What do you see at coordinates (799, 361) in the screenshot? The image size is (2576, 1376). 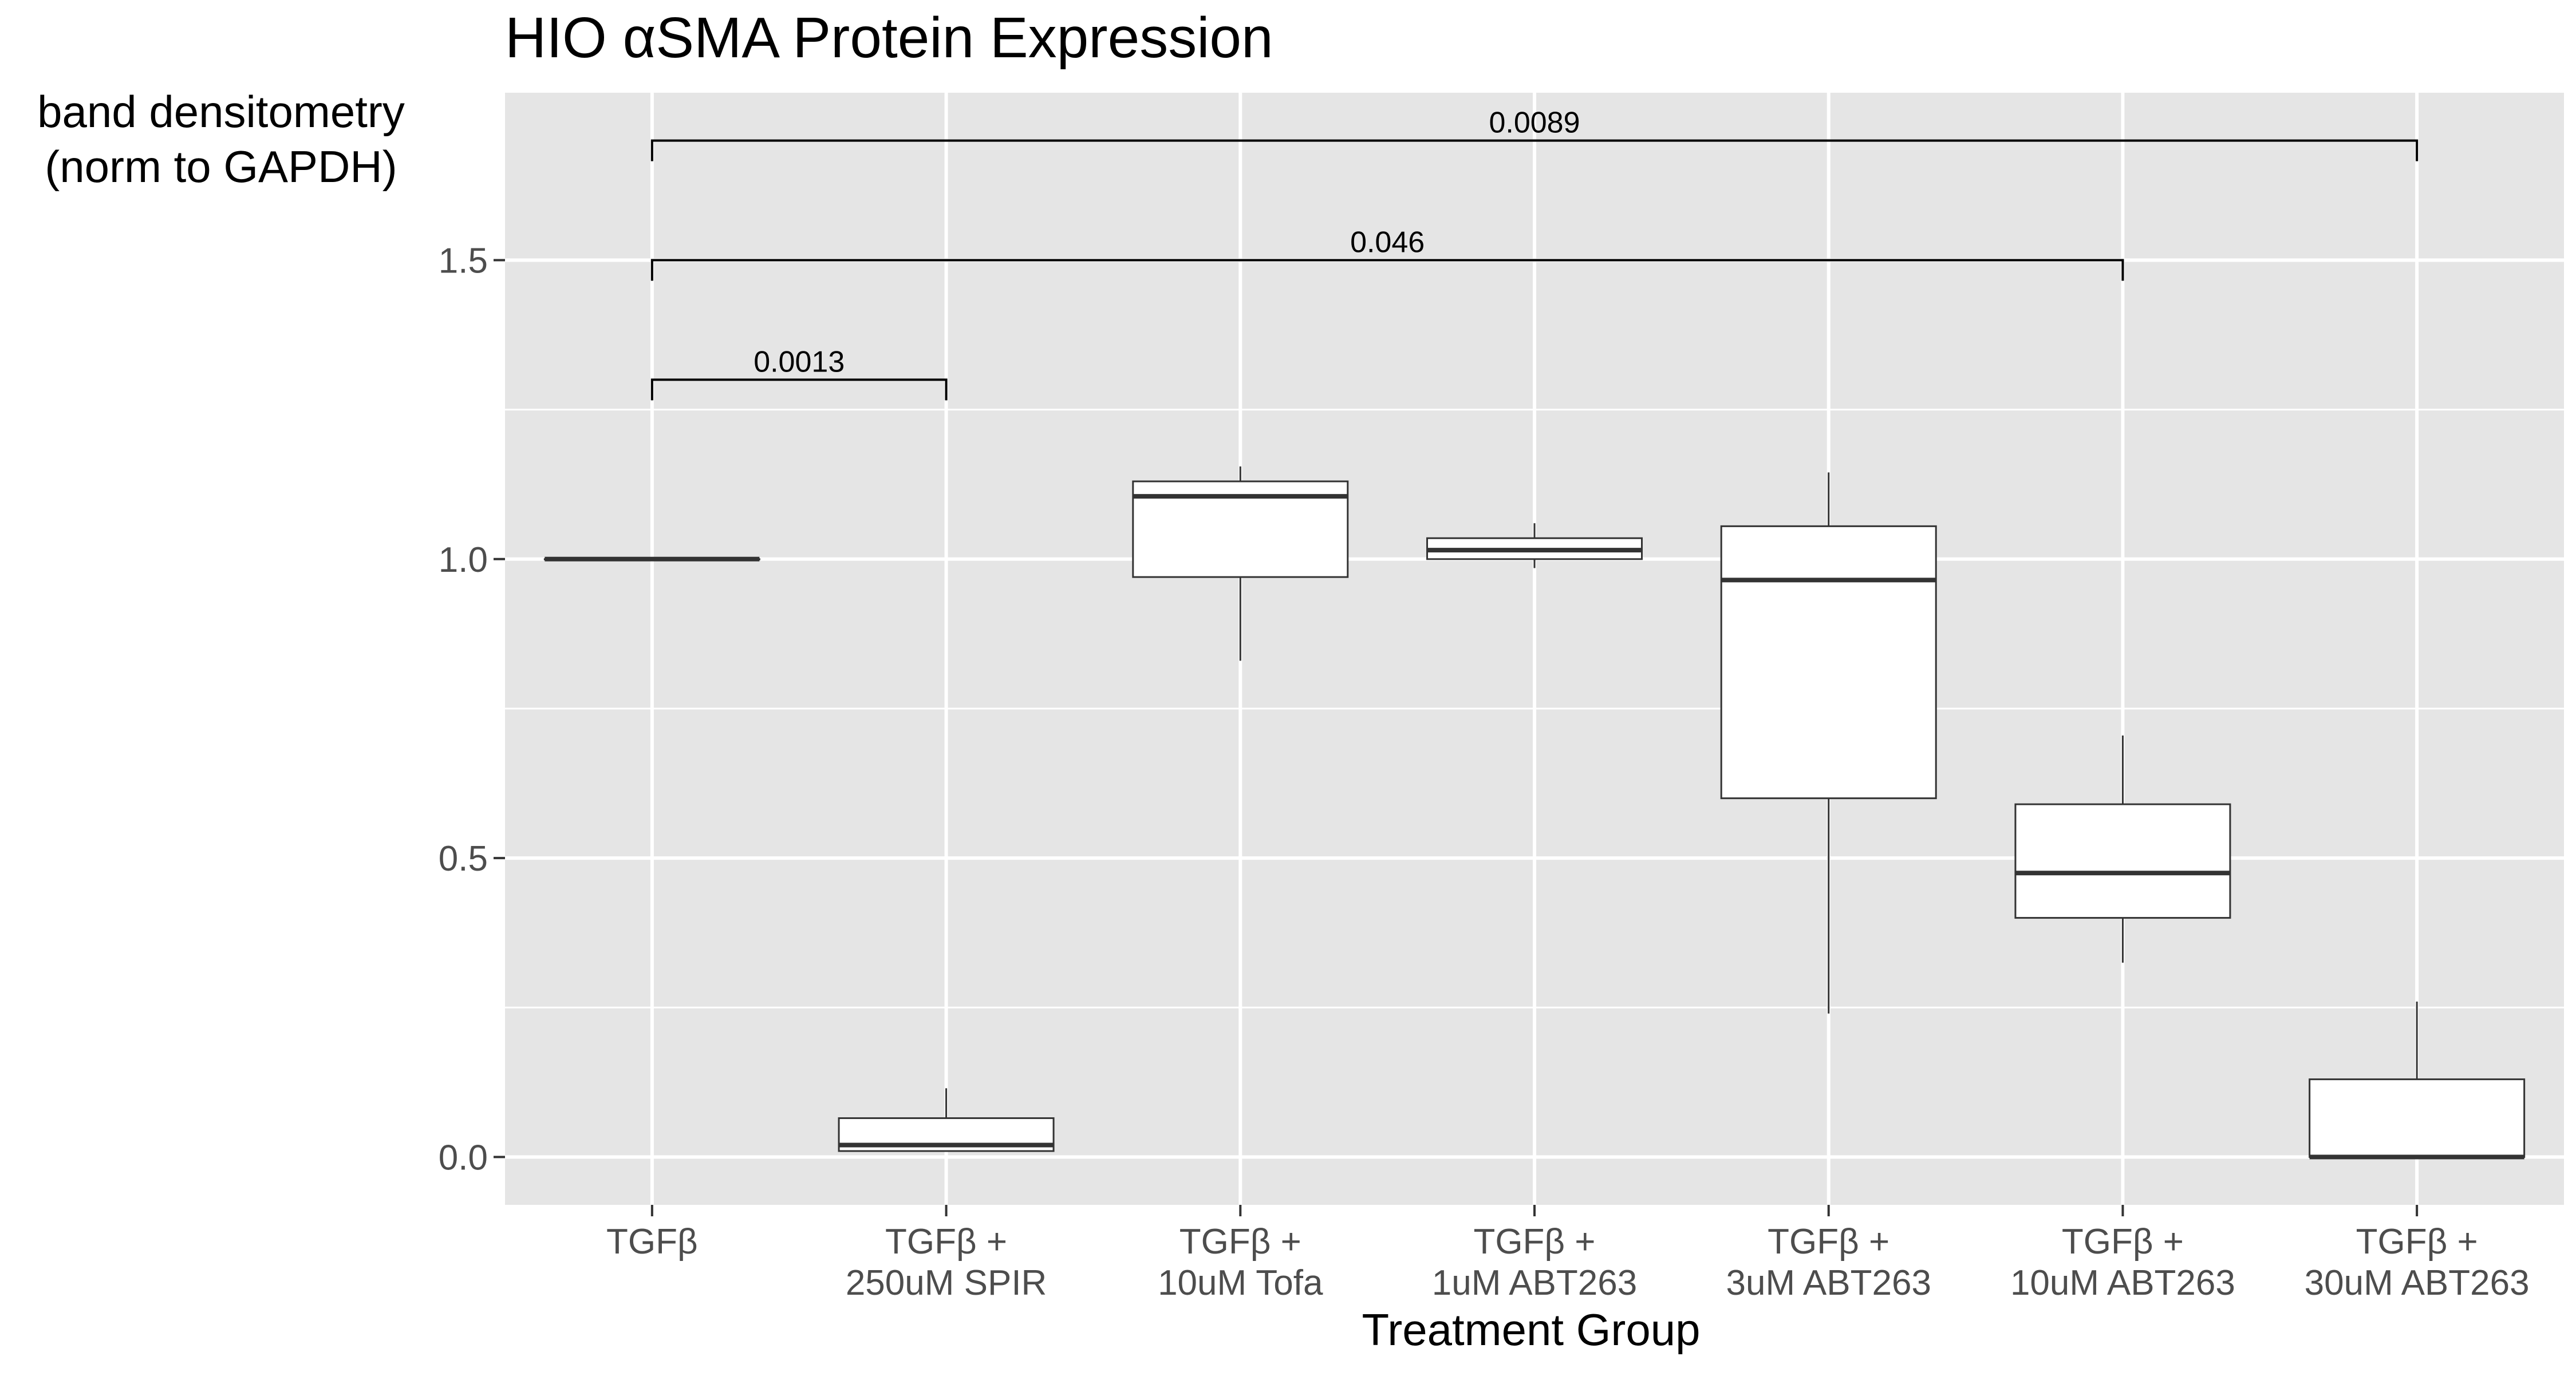 I see `p-value-label: 0.0013` at bounding box center [799, 361].